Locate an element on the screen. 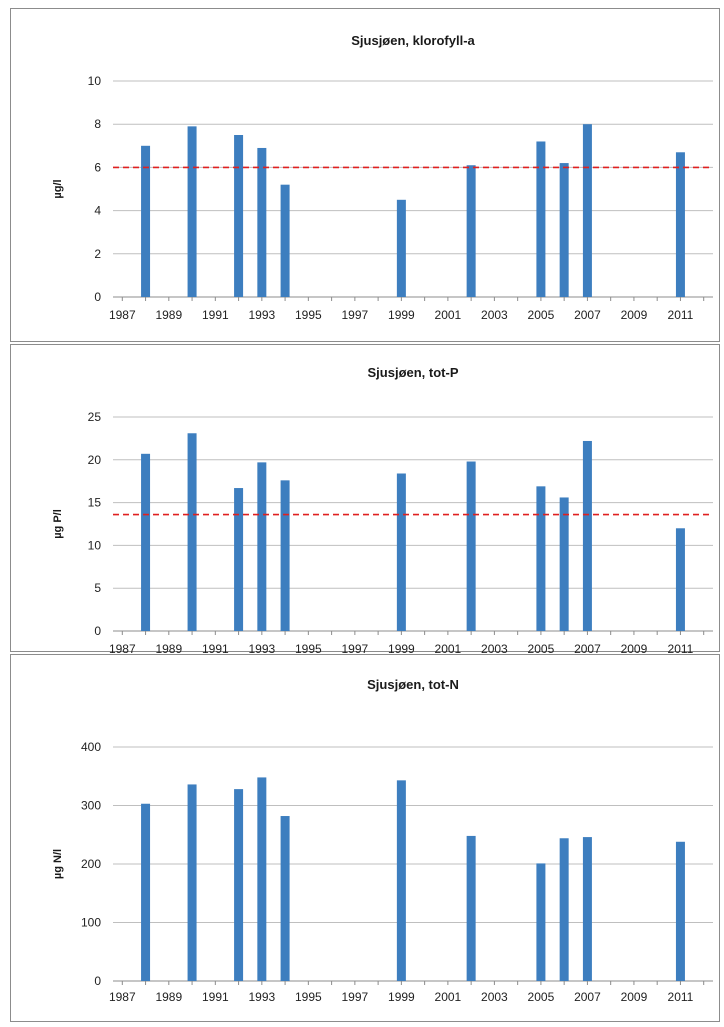 Image resolution: width=724 pixels, height=1027 pixels. y-tick-label: 8 is located at coordinates (97, 124).